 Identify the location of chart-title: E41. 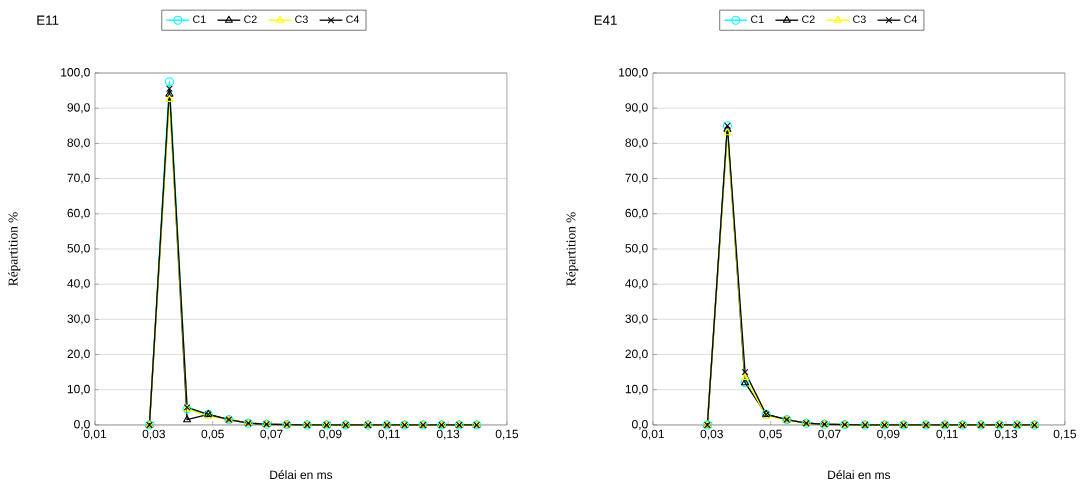
(605, 20).